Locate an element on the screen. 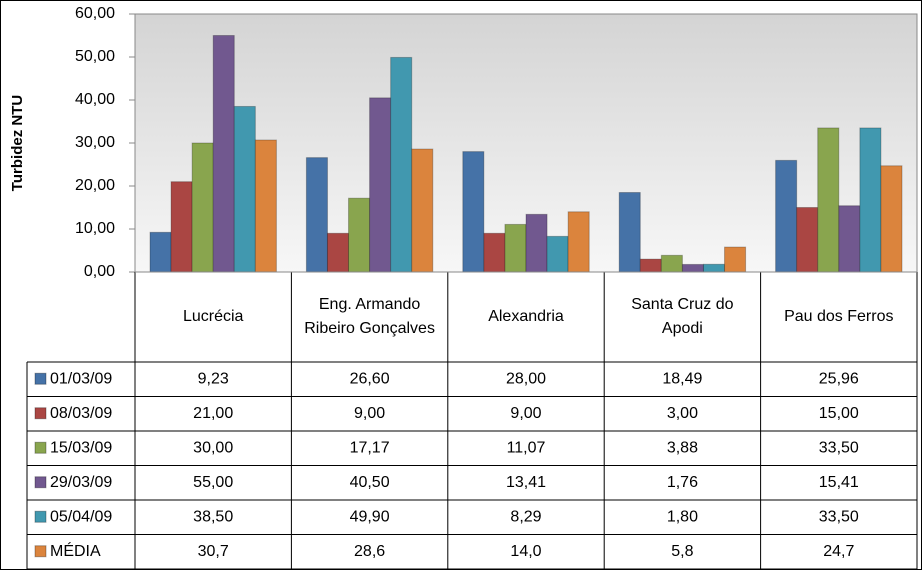  legend-label: 15/03/09 is located at coordinates (81, 447).